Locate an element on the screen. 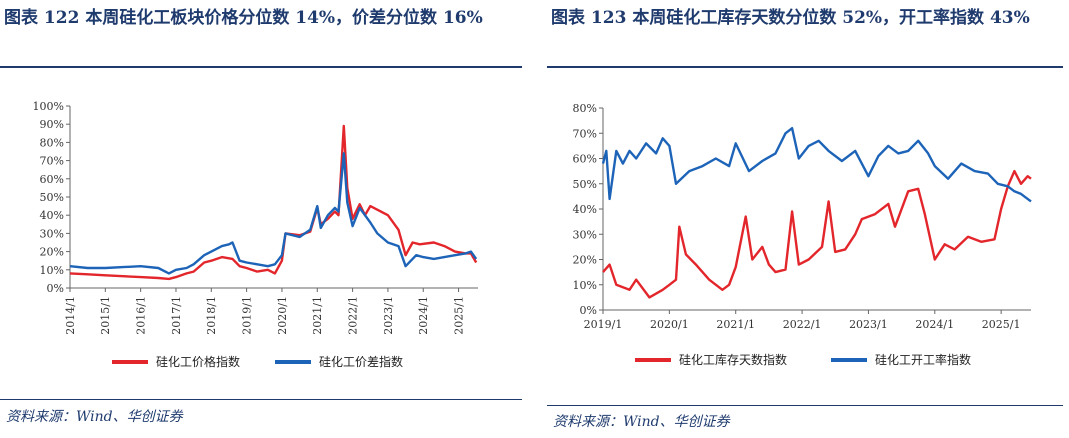 The image size is (1069, 438). figure-123-source: 资料来源：Wind、华创证券 is located at coordinates (641, 422).